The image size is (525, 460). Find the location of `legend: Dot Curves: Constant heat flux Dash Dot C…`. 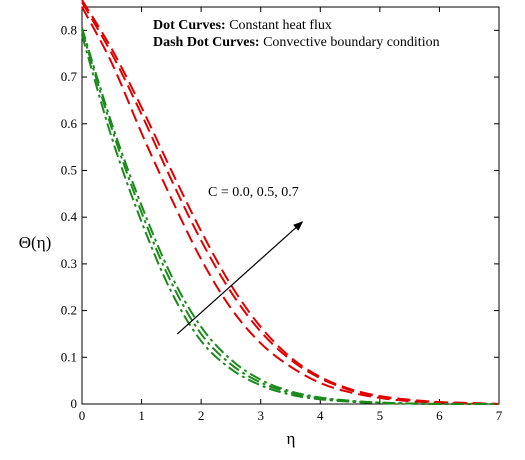

legend: Dot Curves: Constant heat flux Dash Dot C… is located at coordinates (296, 34).